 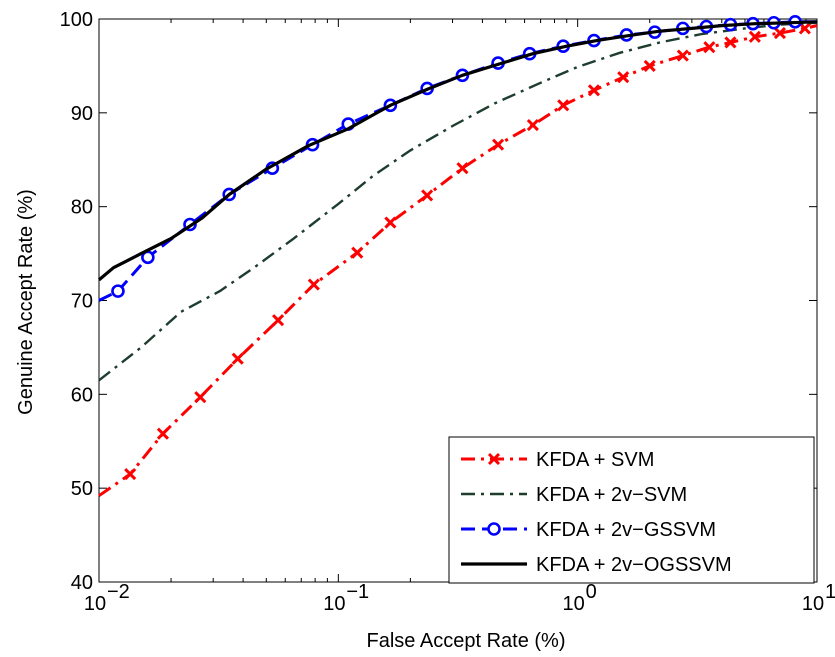 What do you see at coordinates (466, 641) in the screenshot?
I see `x-axis-title: False Accept Rate (%)` at bounding box center [466, 641].